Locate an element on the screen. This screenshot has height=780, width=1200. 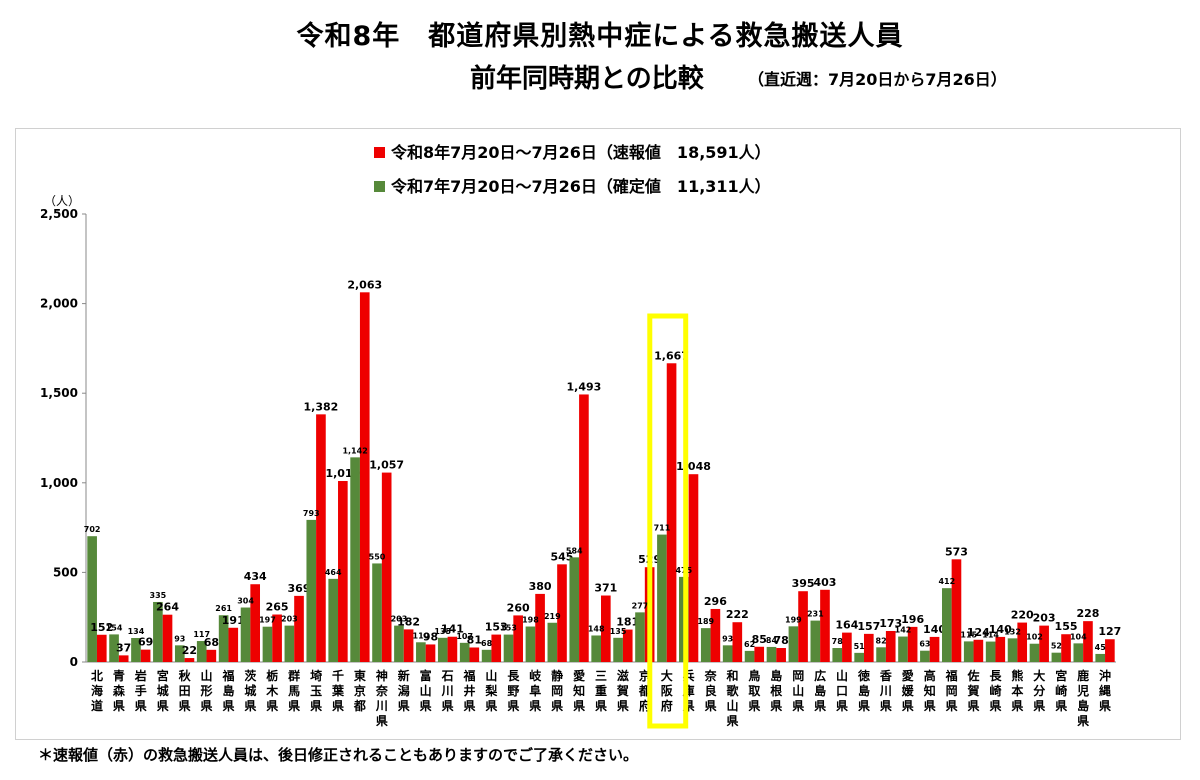
x-tick-label: 福井県 is located at coordinates (469, 690).